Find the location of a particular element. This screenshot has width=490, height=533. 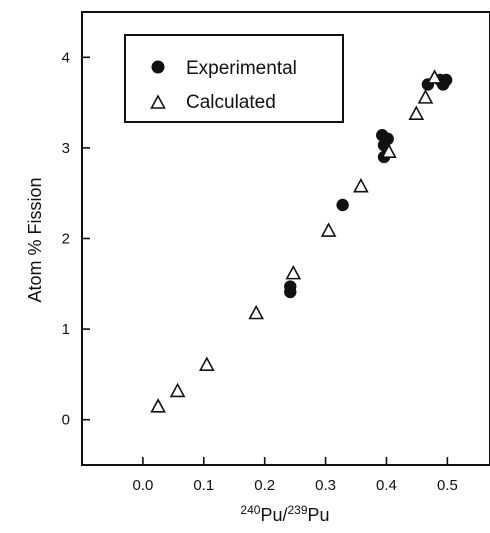

y-tick-label: 1 is located at coordinates (66, 329).